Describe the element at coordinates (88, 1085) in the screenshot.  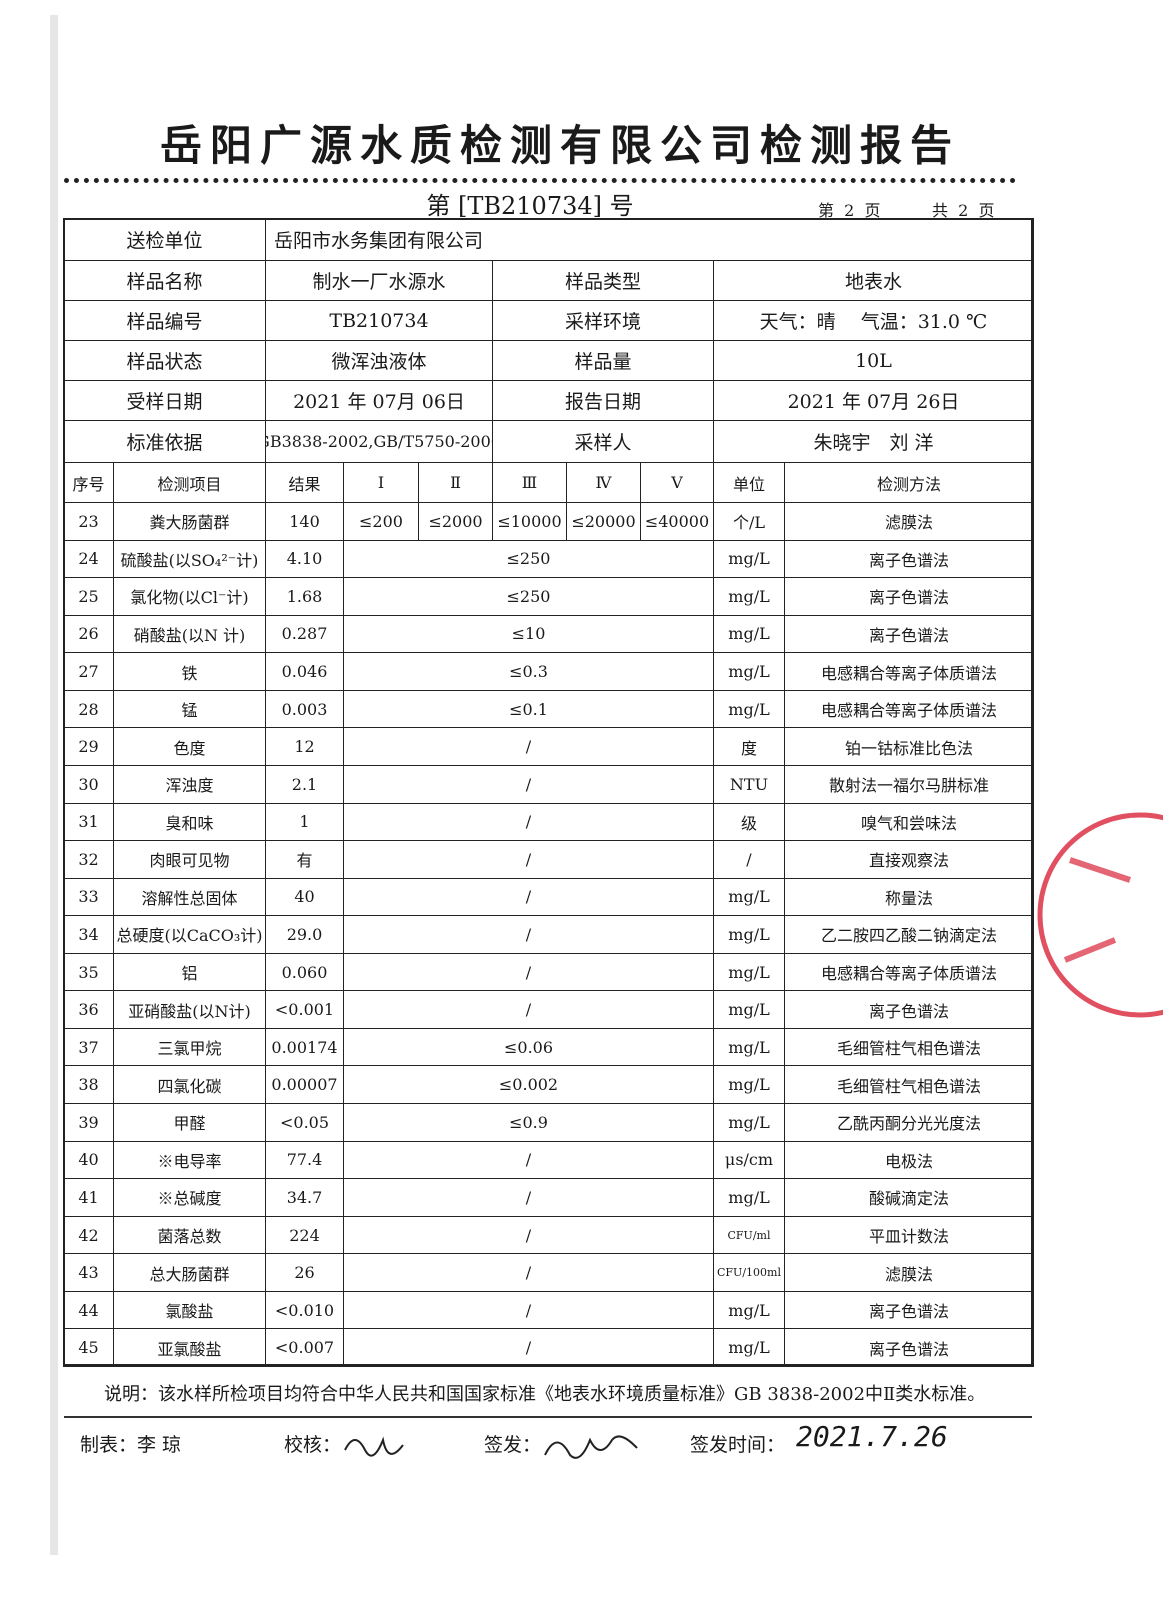
I see `row-number: 38` at that location.